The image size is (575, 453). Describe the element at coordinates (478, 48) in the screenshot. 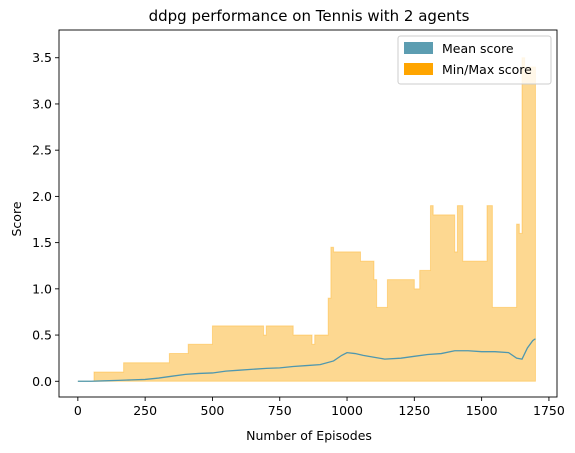

I see `legend-label: Mean score` at that location.